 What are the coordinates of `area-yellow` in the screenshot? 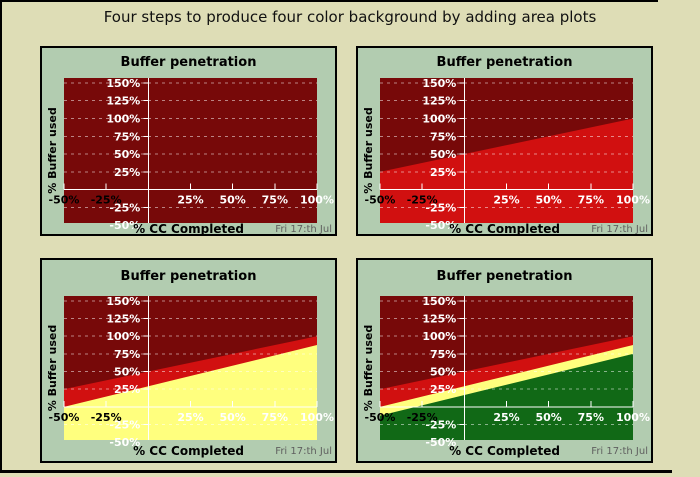 It's located at (190, 392).